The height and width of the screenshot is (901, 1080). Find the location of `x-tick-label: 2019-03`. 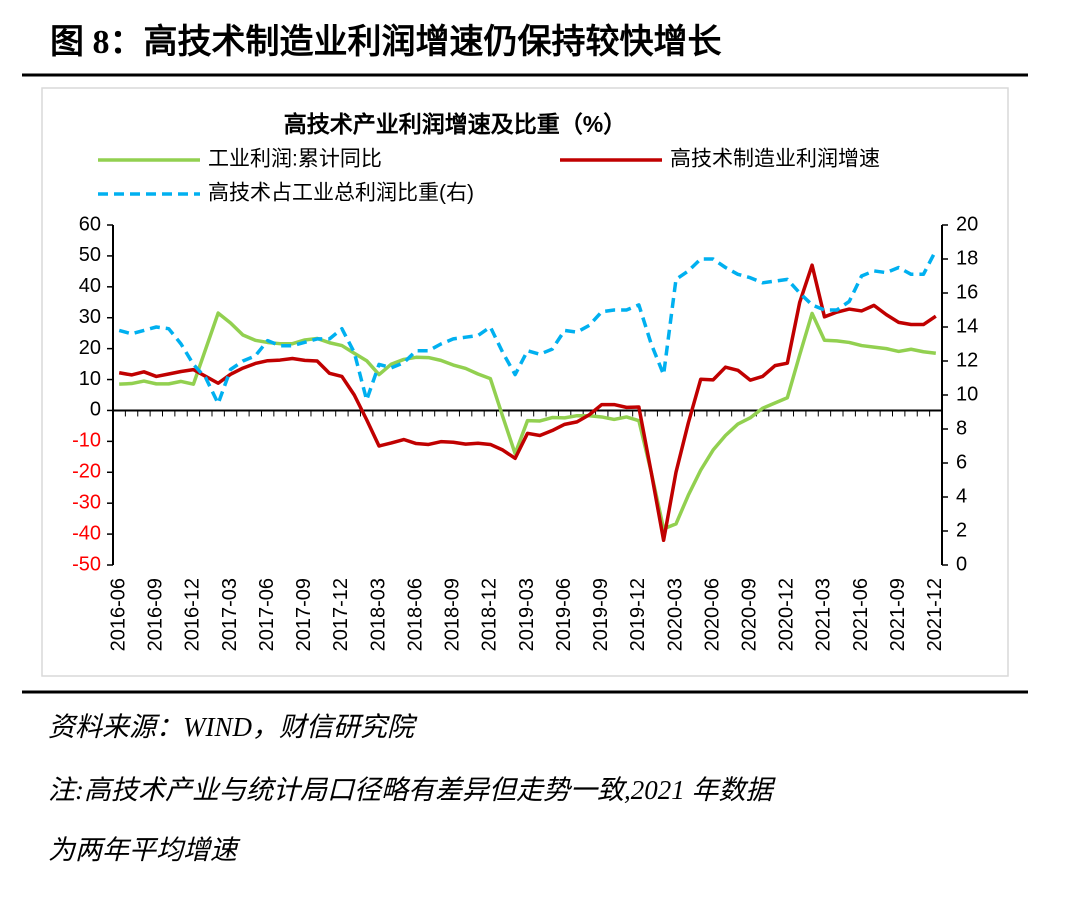

x-tick-label: 2019-03 is located at coordinates (527, 614).